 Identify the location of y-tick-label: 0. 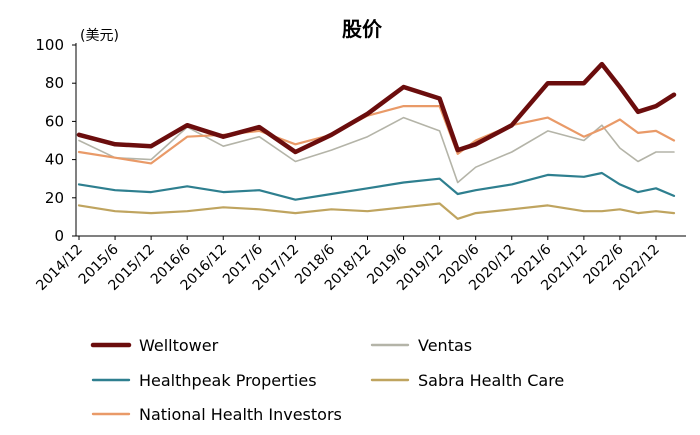
(59, 236).